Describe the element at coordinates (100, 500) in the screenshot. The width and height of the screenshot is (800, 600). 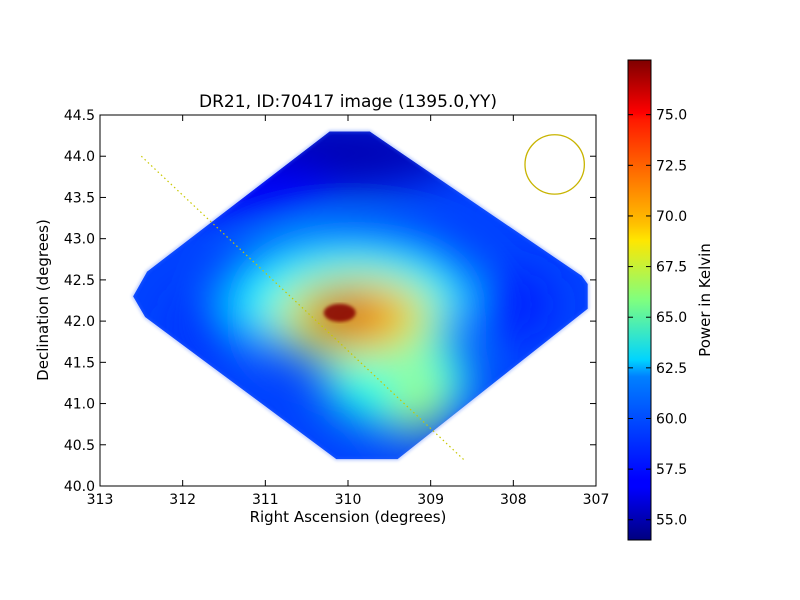
I see `x-tick-label: 313` at that location.